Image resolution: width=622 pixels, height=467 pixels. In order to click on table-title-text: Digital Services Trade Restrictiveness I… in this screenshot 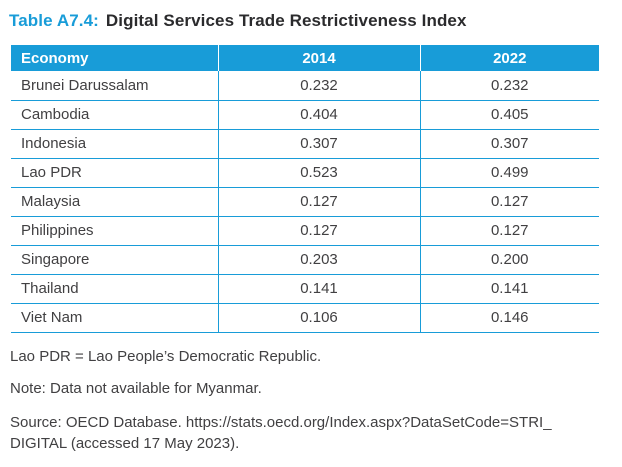, I will do `click(286, 20)`.